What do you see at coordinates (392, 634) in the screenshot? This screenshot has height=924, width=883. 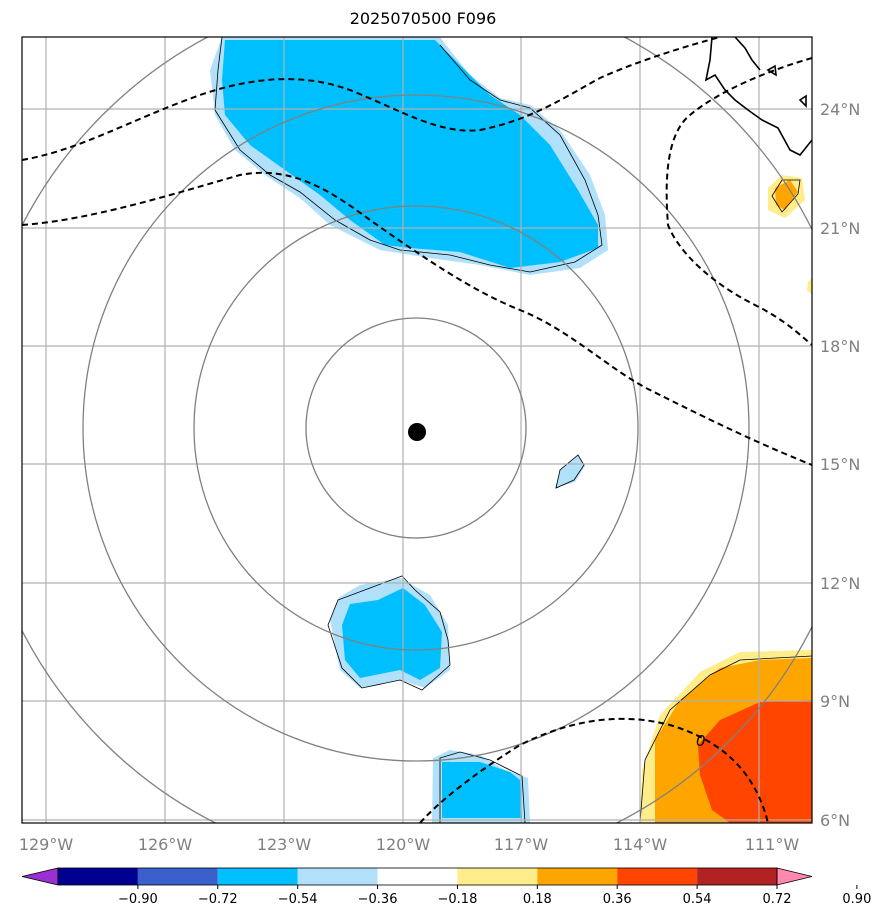 I see `negative-anomaly-middle-inner` at bounding box center [392, 634].